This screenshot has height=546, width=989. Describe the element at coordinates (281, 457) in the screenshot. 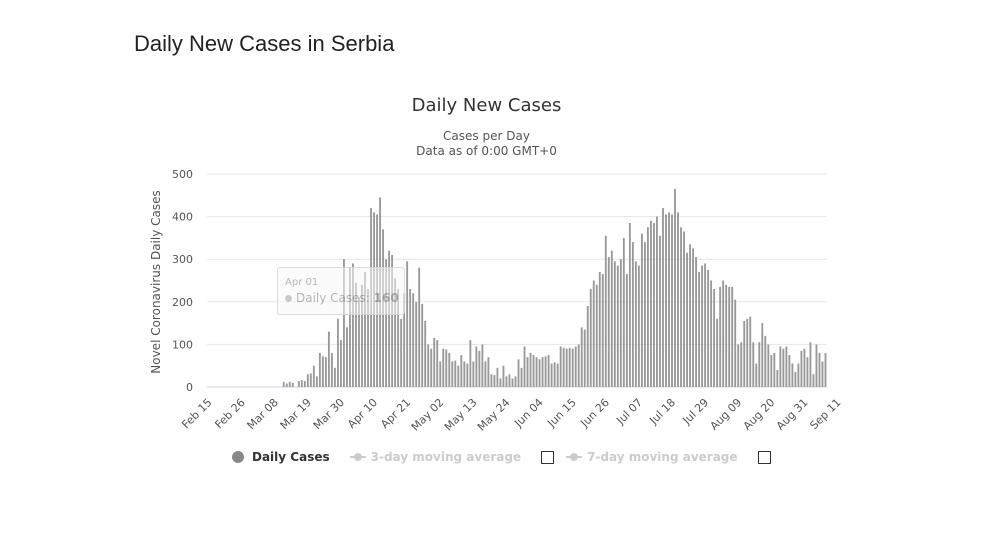

I see `legend-item-daily-cases: Daily Cases` at that location.